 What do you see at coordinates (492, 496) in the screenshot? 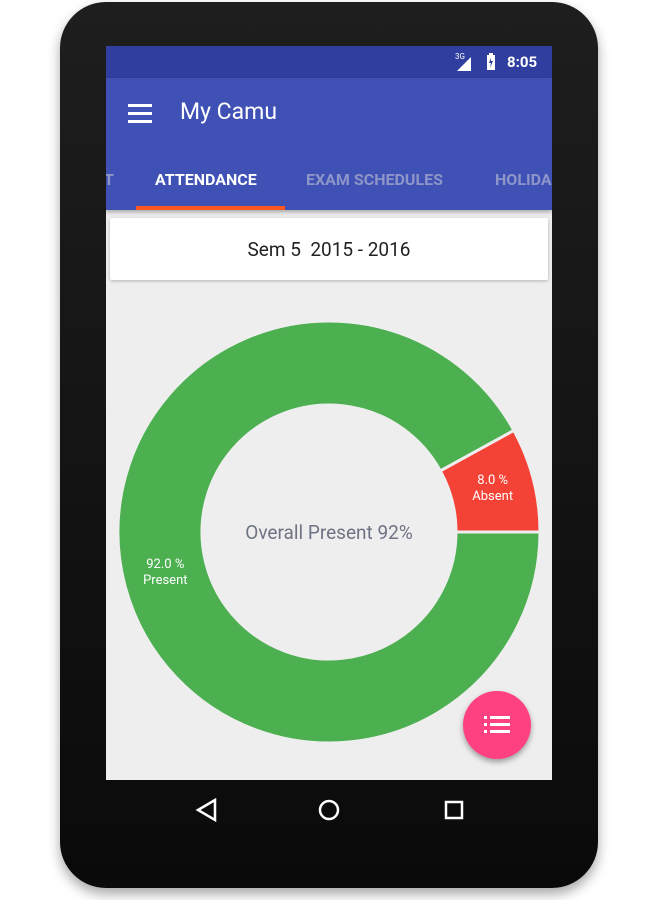
I see `slice-category-label: Absent` at bounding box center [492, 496].